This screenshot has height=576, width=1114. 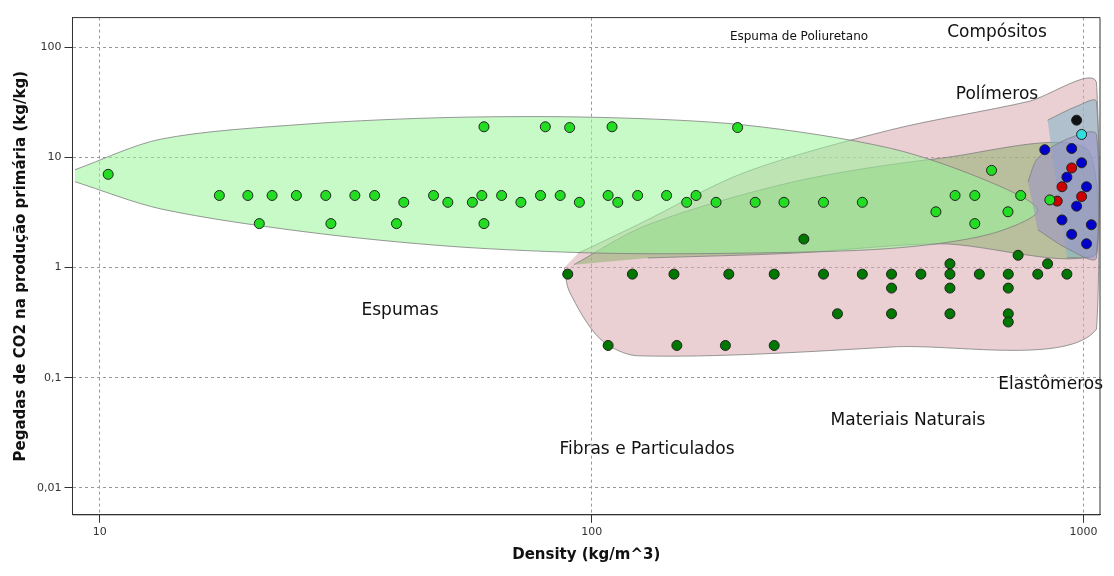 I want to click on x-tick-label: 100, so click(x=592, y=532).